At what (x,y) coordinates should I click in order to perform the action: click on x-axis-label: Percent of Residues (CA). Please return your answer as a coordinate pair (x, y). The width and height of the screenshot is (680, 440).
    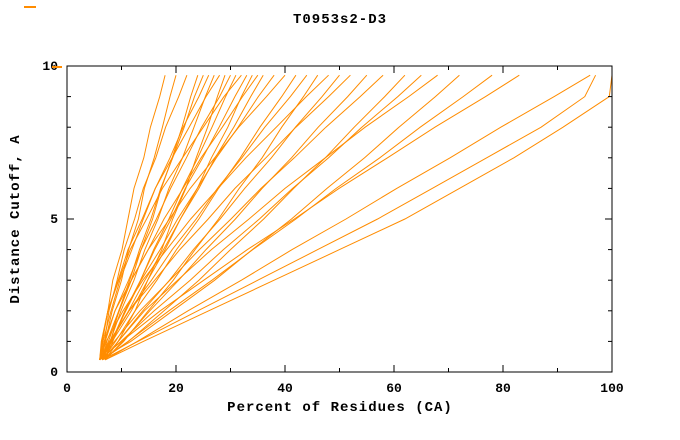
    Looking at the image, I should click on (340, 408).